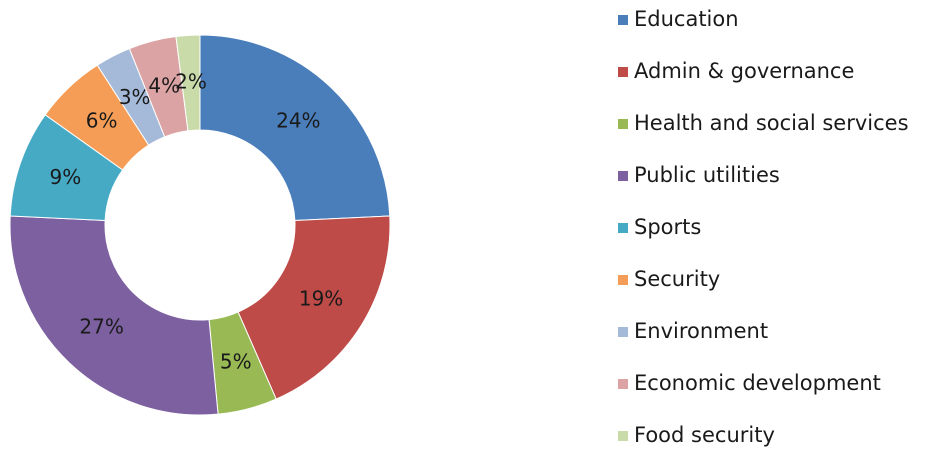 The height and width of the screenshot is (450, 950). I want to click on data-label: 4%, so click(164, 86).